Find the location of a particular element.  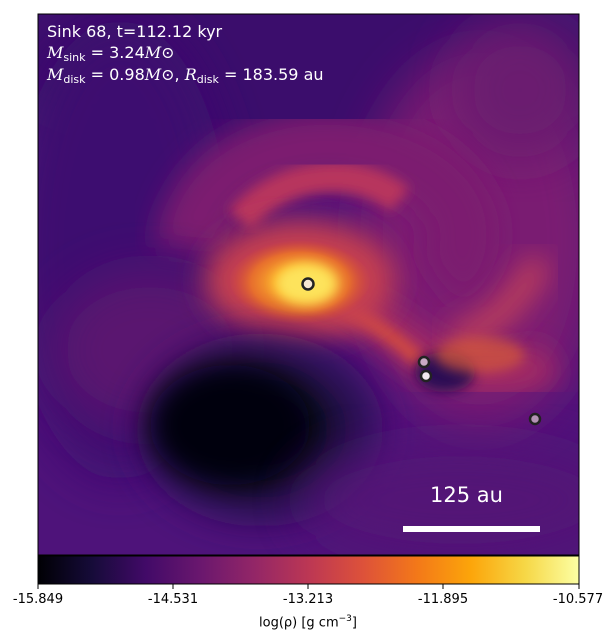

colorbar-ticks is located at coordinates (308, 586).